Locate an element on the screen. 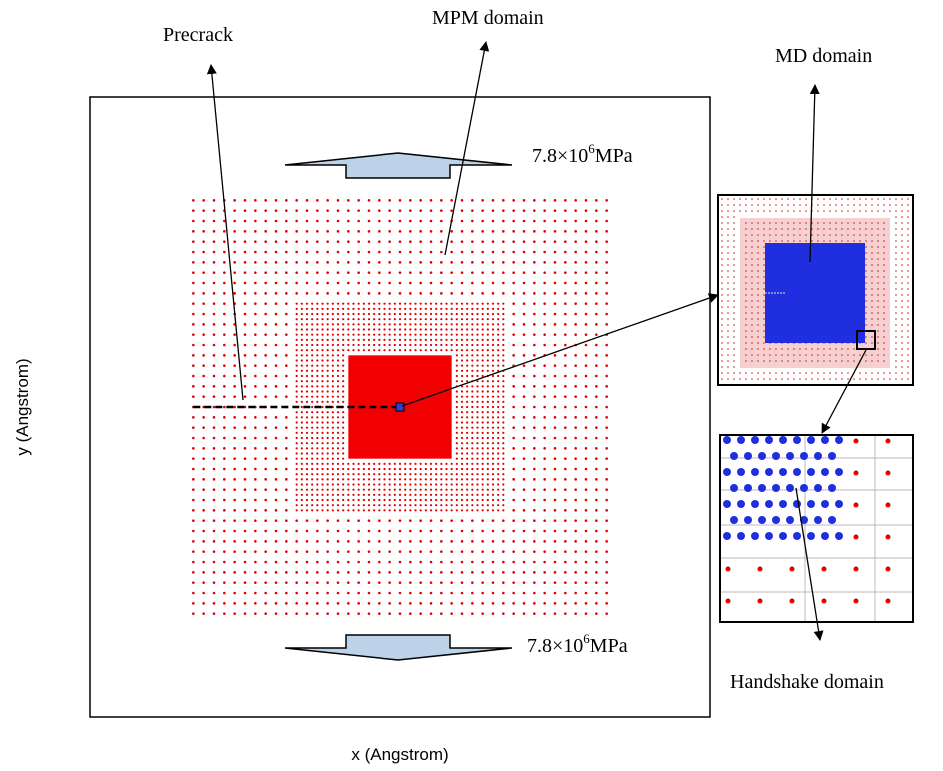 The image size is (943, 771). annotation: MPM domain is located at coordinates (488, 18).